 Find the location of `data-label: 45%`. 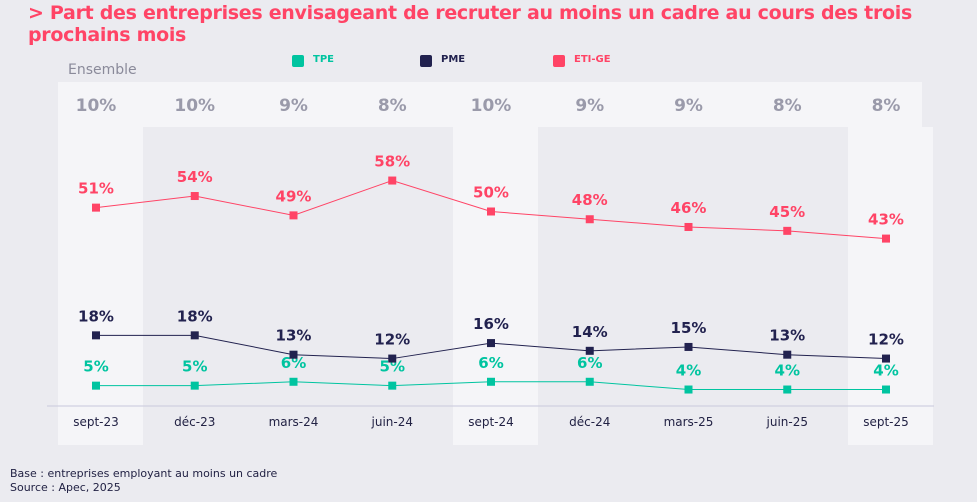

data-label: 45% is located at coordinates (787, 212).